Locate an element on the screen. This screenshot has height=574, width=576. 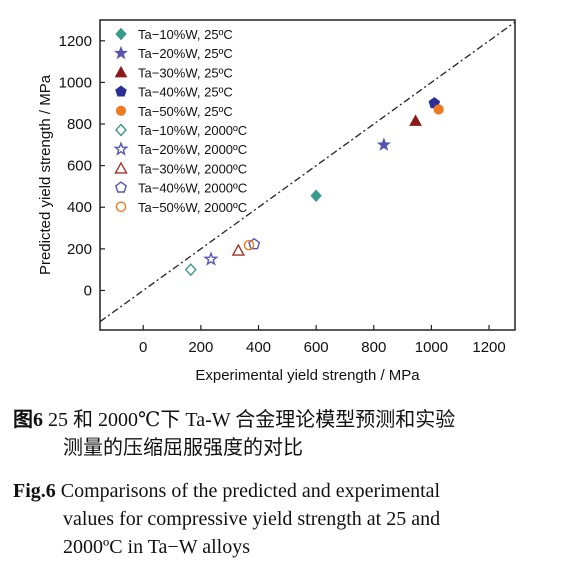
y-axis-label: Predicted yield strength / MPa is located at coordinates (45, 174).